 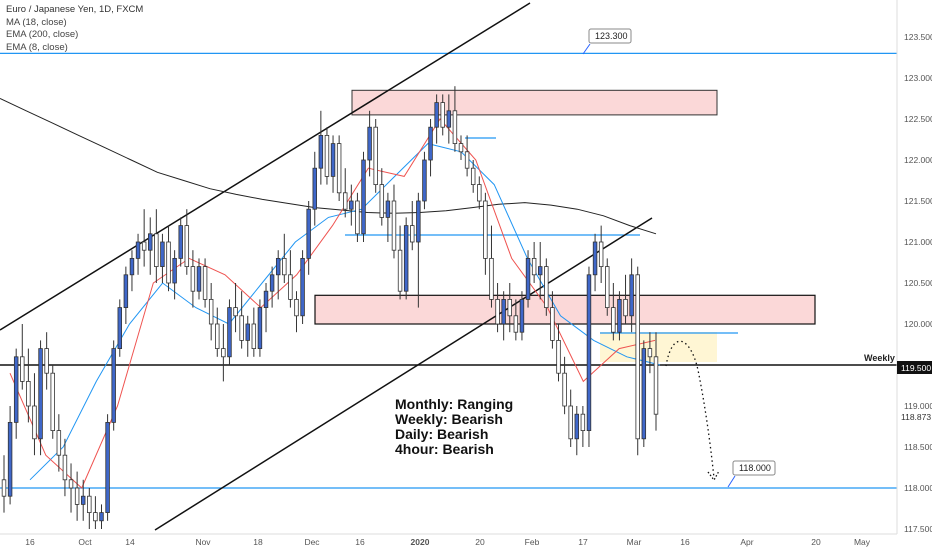 I want to click on bias-4hour: 4hour: Bearish, so click(x=444, y=449).